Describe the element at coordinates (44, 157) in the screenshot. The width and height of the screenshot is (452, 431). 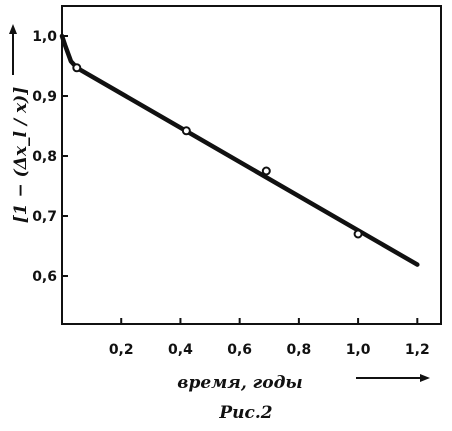
I see `y-tick-label: 0,8` at that location.